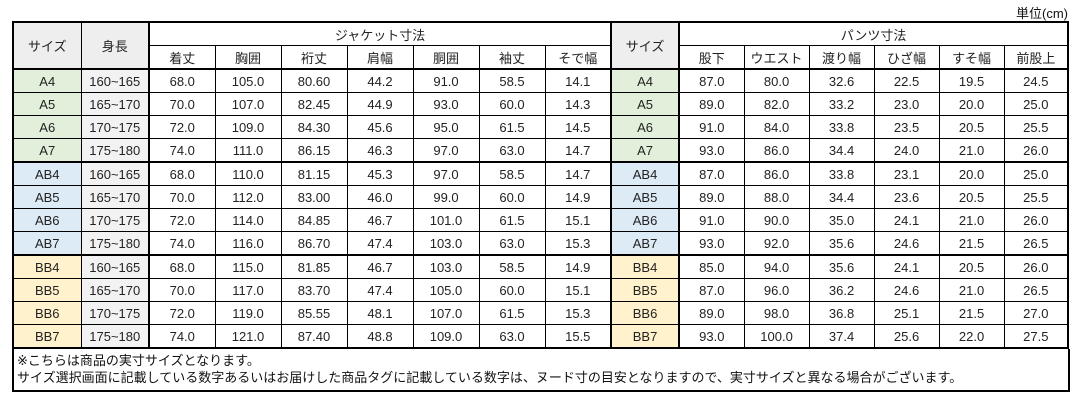  Describe the element at coordinates (115, 336) in the screenshot. I see `height-cell: 175~180` at that location.